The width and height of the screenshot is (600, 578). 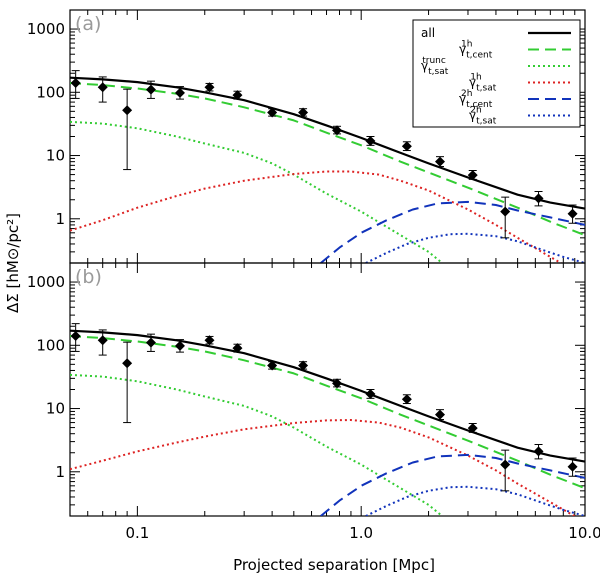 What do you see at coordinates (483, 83) in the screenshot?
I see `legend-label: γt,sat1h` at bounding box center [483, 83].